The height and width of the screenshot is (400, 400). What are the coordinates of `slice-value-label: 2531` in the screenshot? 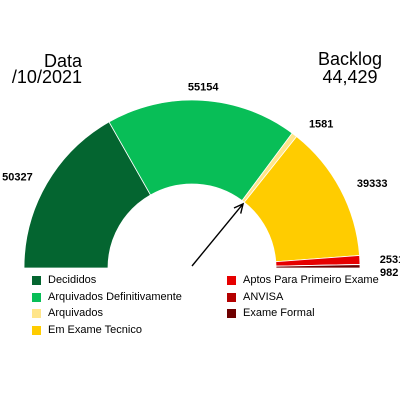 It's located at (390, 260).